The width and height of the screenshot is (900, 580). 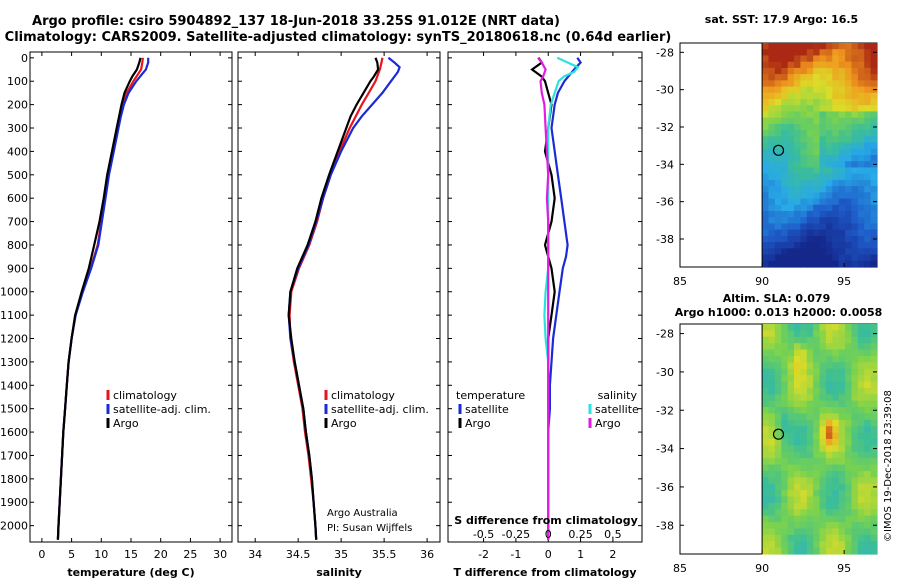 I want to click on y-tick-label: 1100, so click(x=14, y=315).